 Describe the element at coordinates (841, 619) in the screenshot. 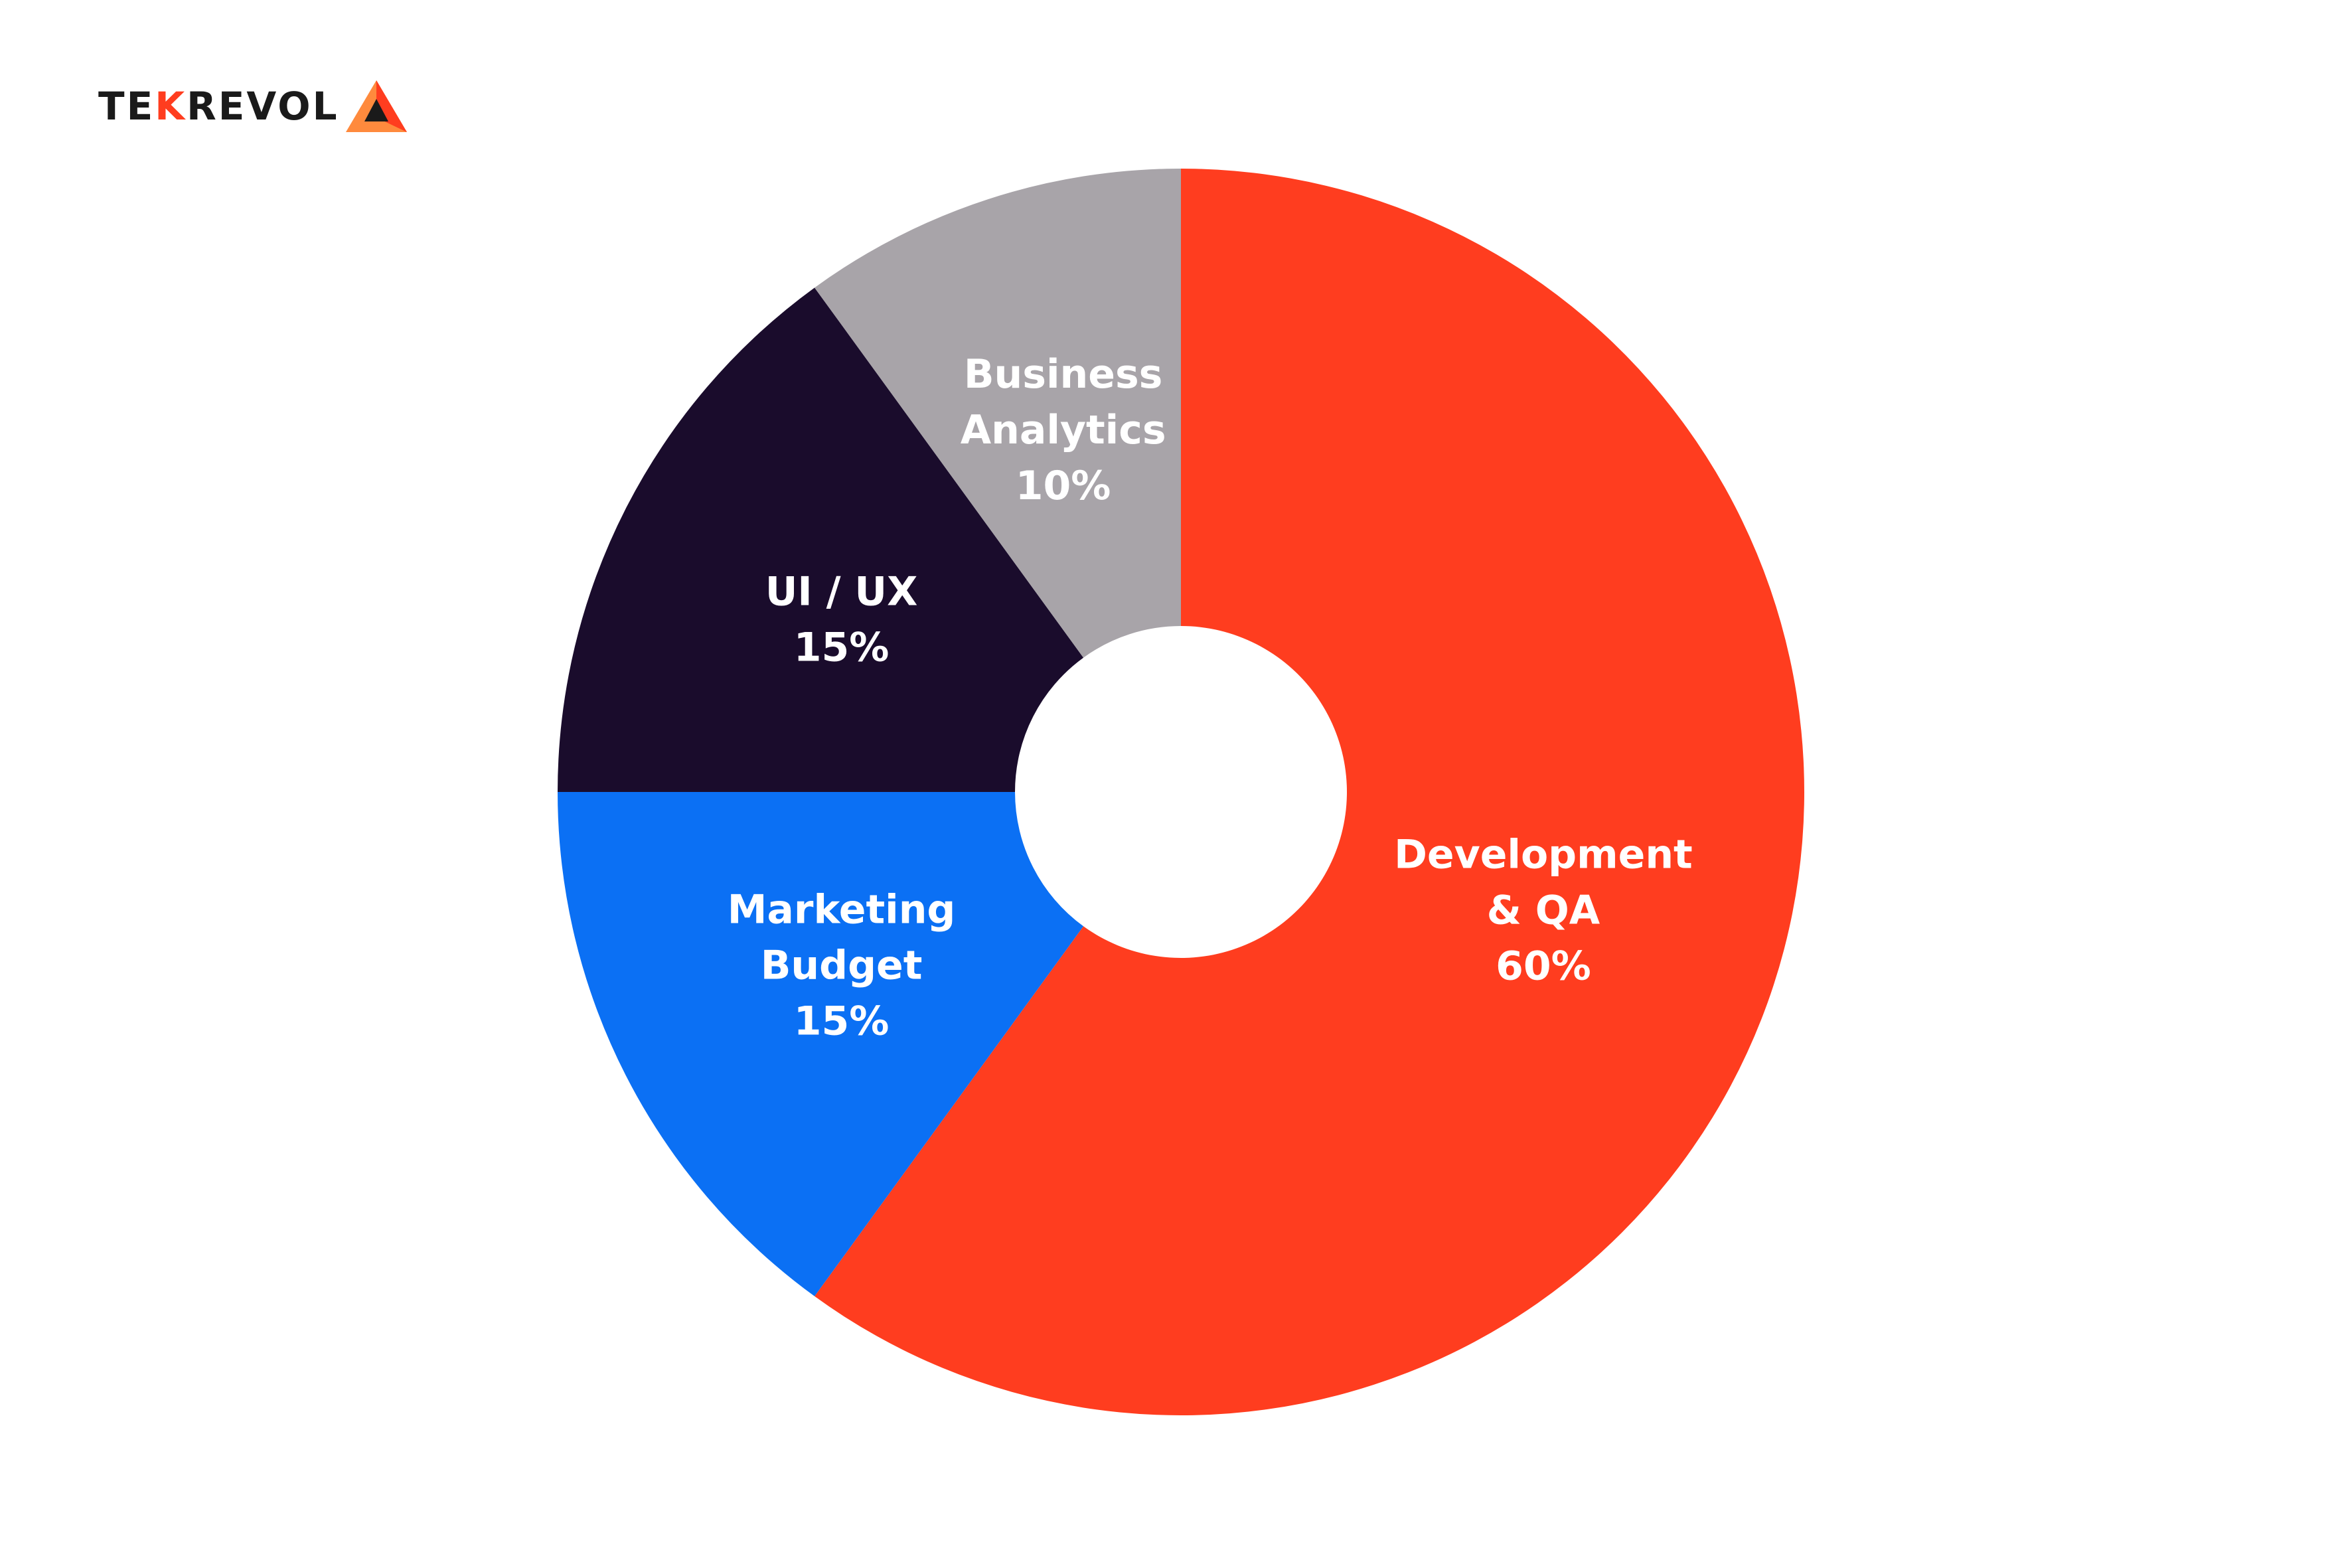

I see `slice-label-2: UI / UX 15%` at that location.